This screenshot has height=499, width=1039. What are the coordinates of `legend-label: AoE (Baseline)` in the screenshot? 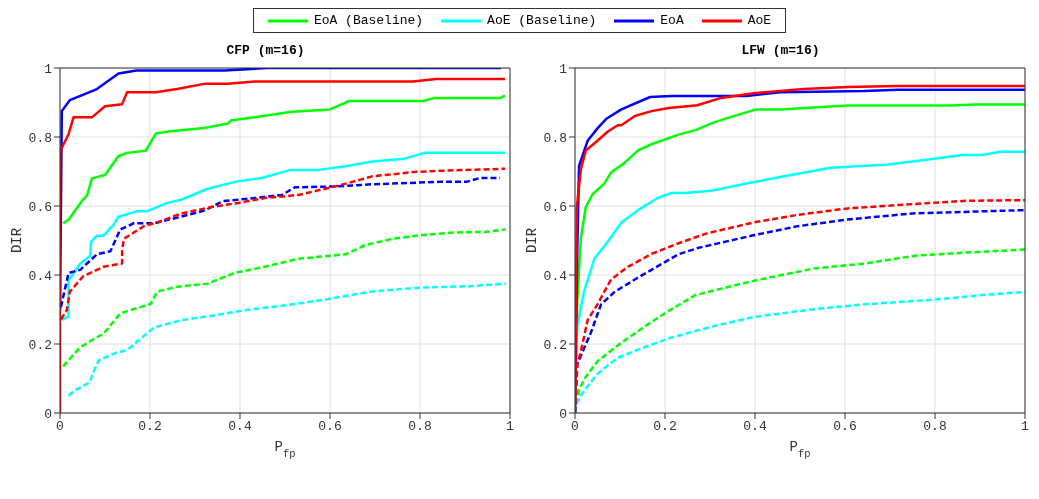 It's located at (542, 20).